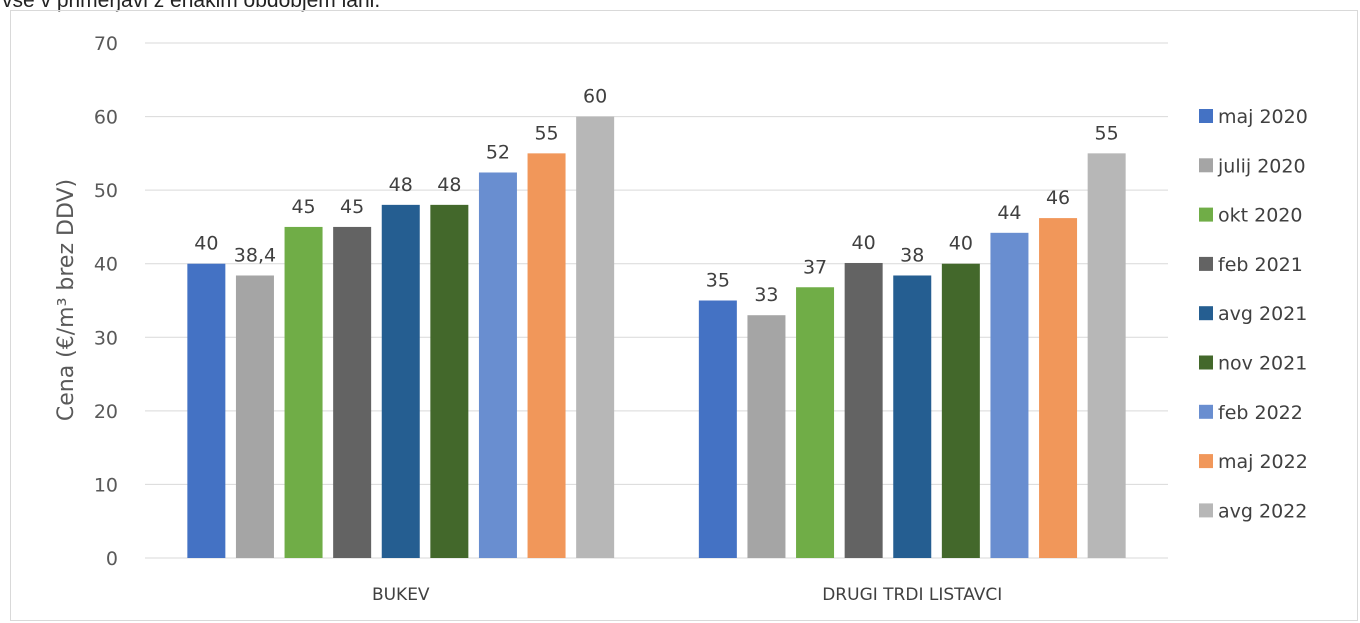  I want to click on y-tick-label: 0, so click(112, 559).